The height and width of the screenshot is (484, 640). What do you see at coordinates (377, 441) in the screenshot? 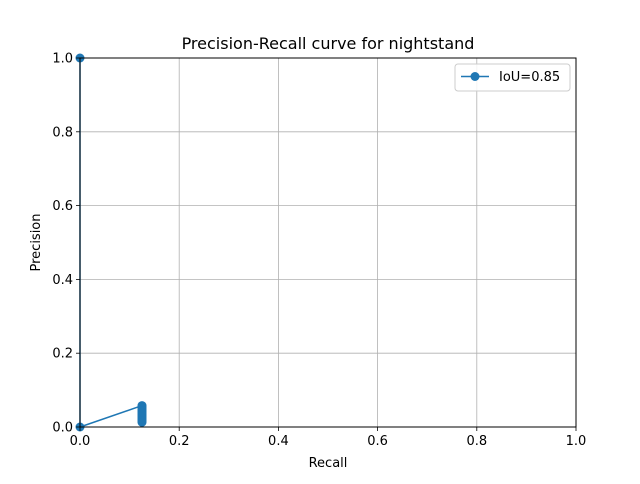
I see `x-tick-label: 0.6` at bounding box center [377, 441].